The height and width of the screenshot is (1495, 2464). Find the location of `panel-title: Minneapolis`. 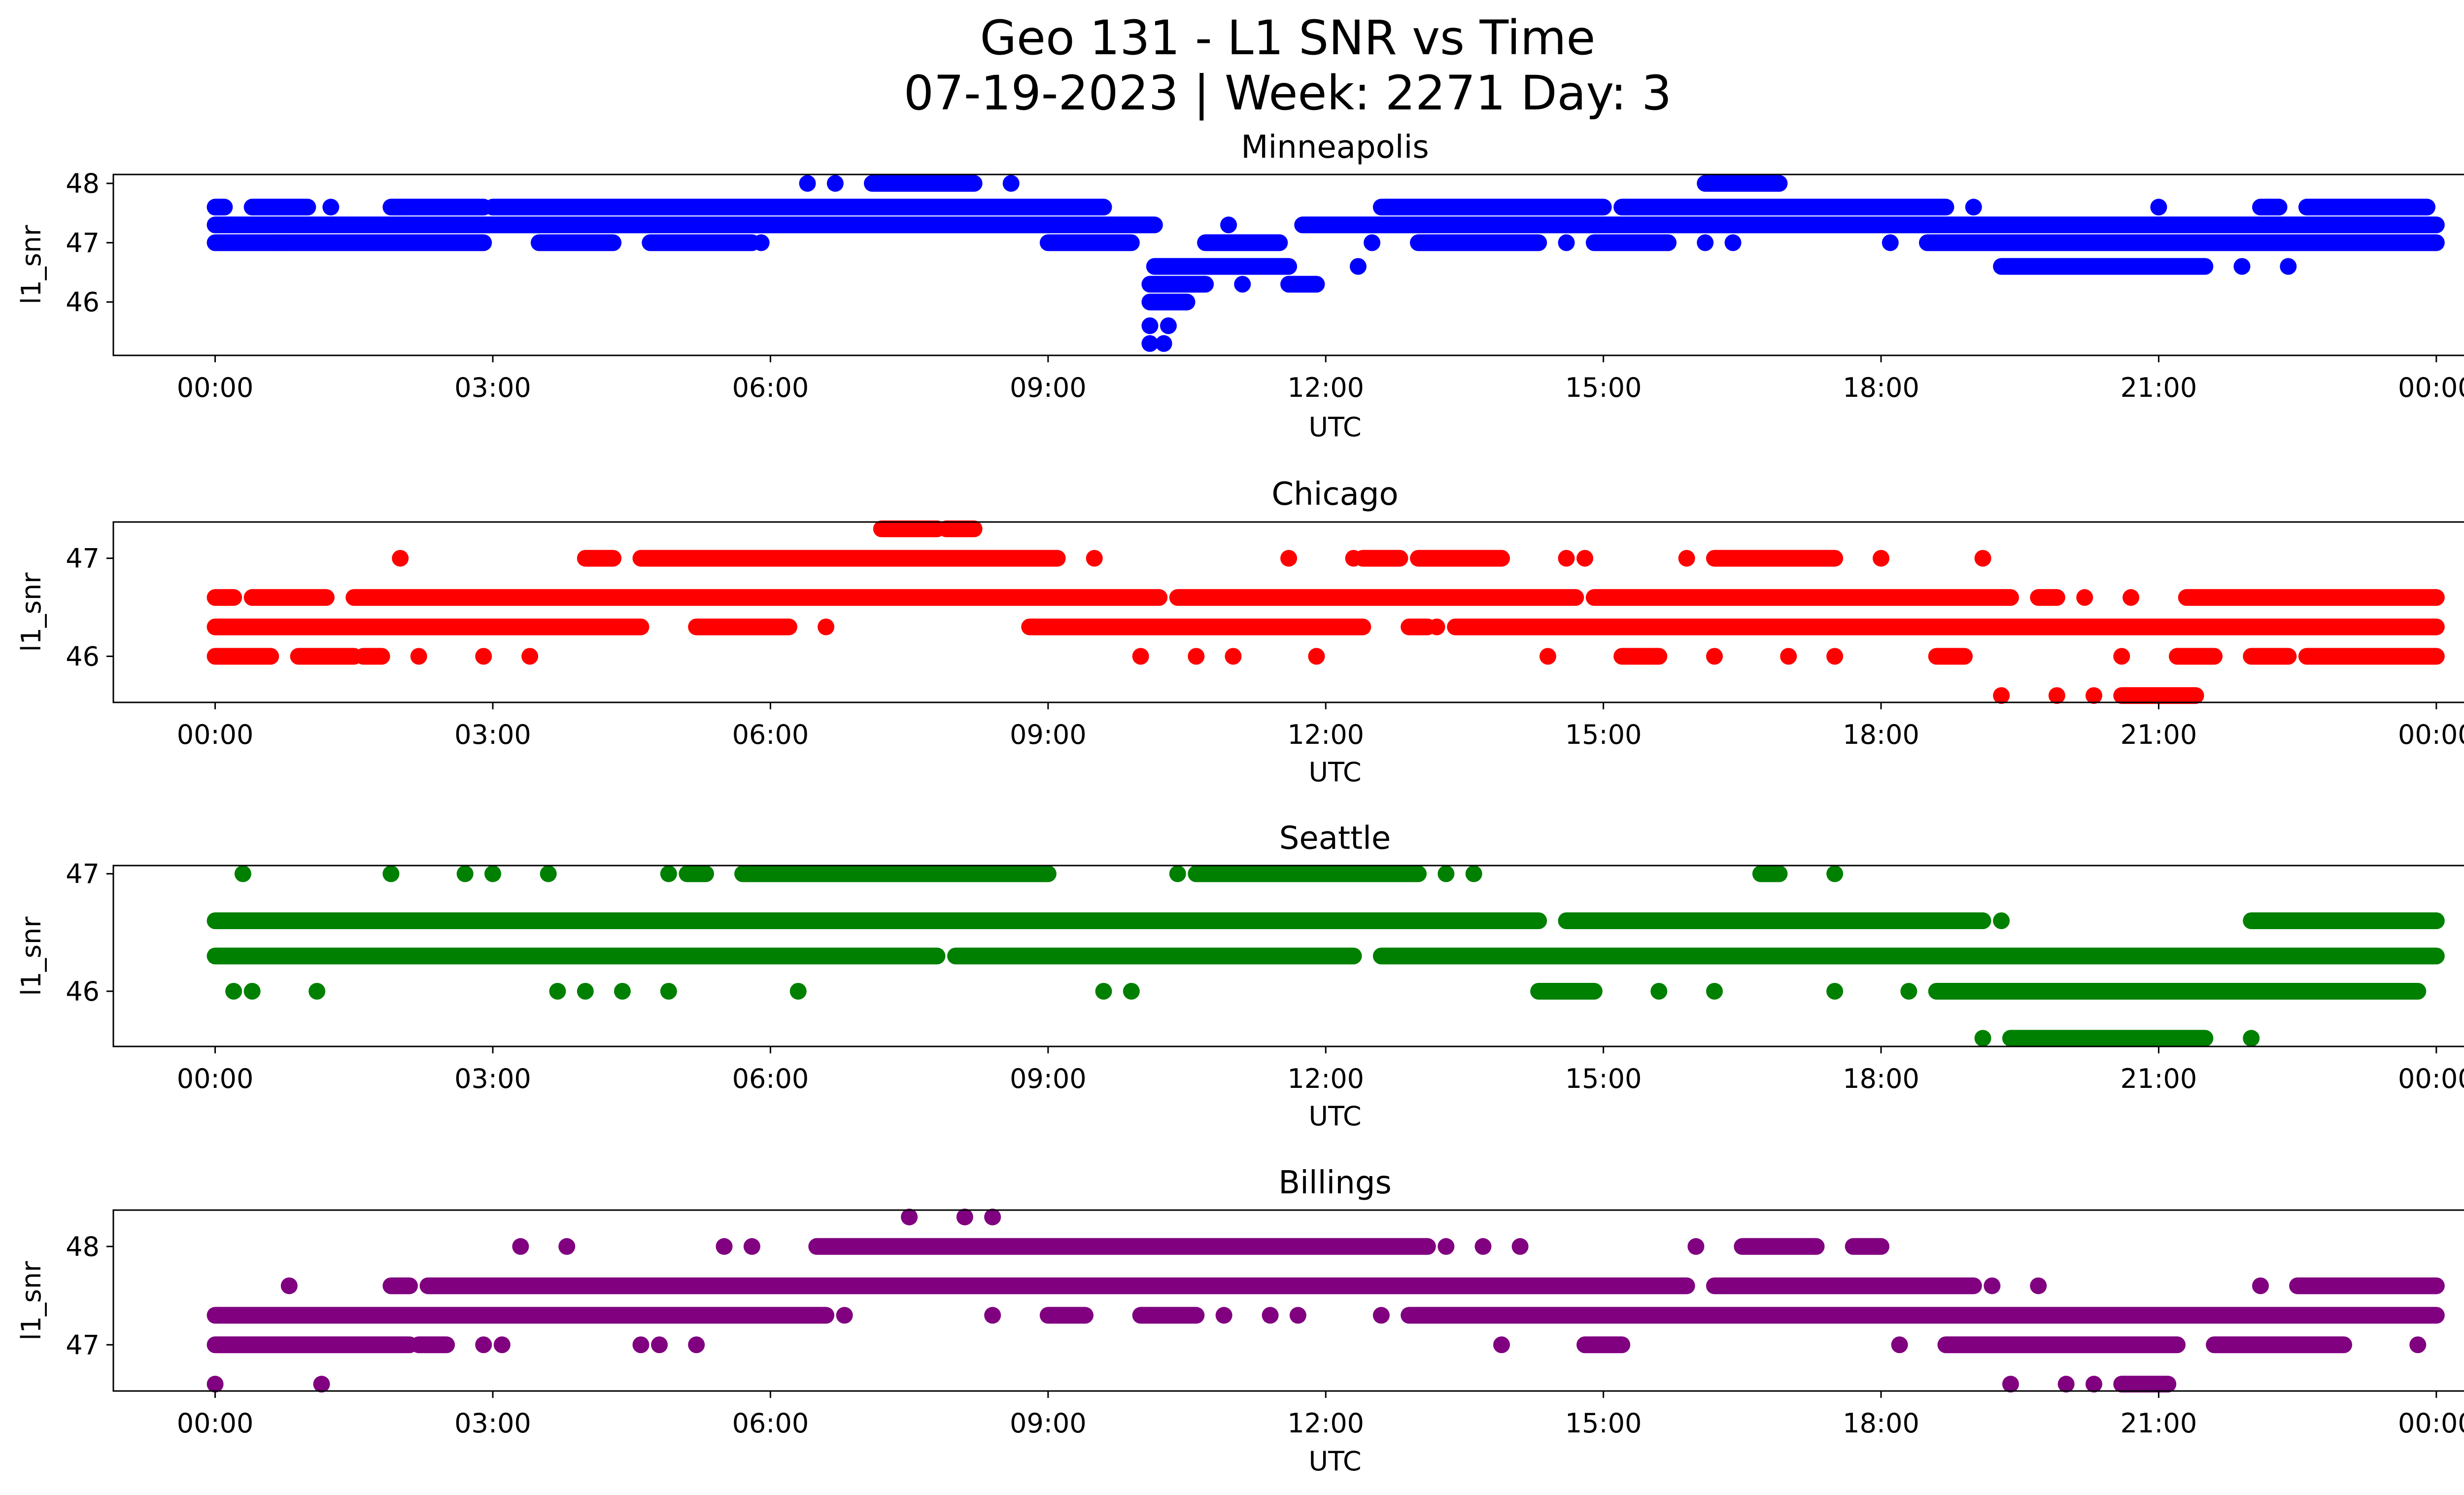

panel-title: Minneapolis is located at coordinates (1335, 147).